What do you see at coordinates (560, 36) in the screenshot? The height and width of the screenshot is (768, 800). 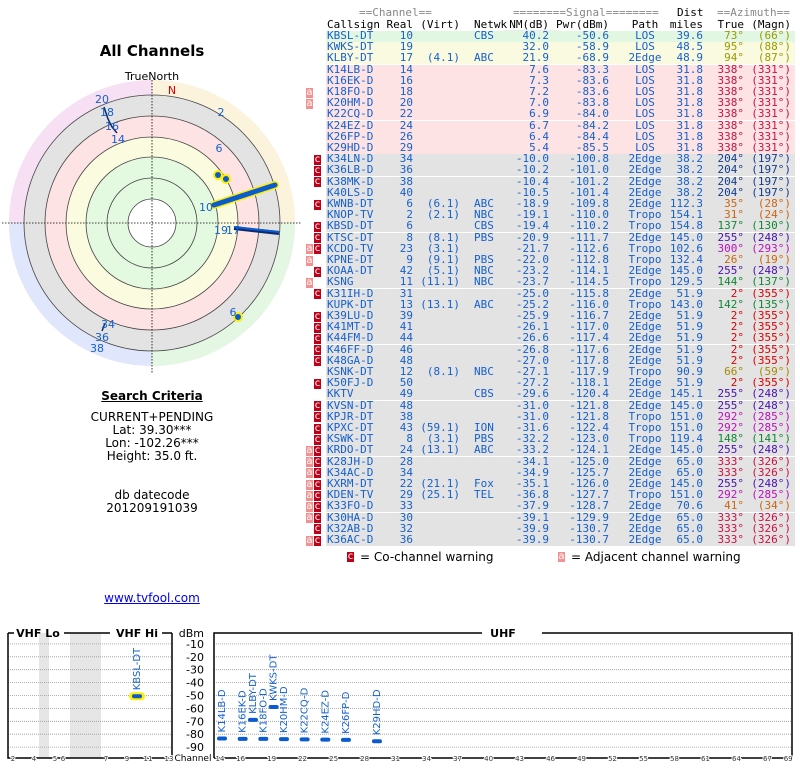 I see `table-row: KBSL-DT 10 CBS 40.2 -50.6 LOS 39.6 73° (66°)` at bounding box center [560, 36].